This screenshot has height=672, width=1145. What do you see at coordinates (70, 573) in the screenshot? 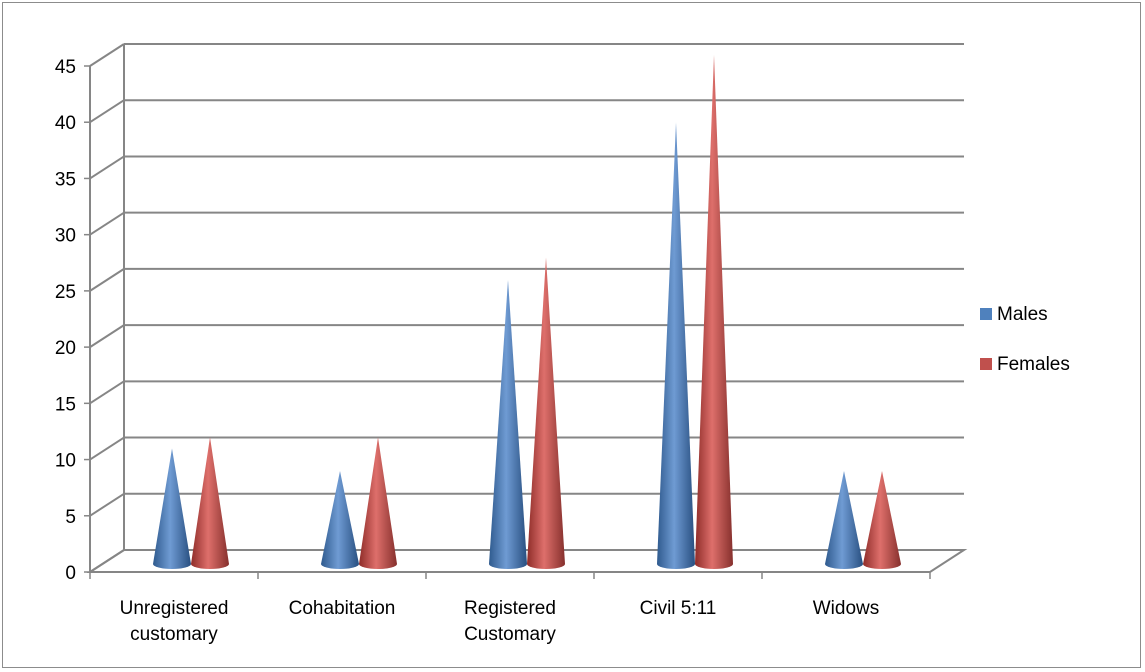
I see `y-tick-label: 0` at bounding box center [70, 573].